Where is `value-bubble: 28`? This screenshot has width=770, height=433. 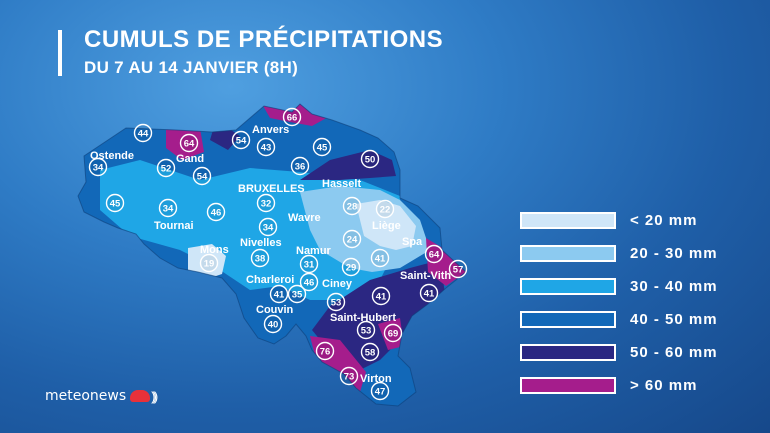 value-bubble: 28 is located at coordinates (352, 206).